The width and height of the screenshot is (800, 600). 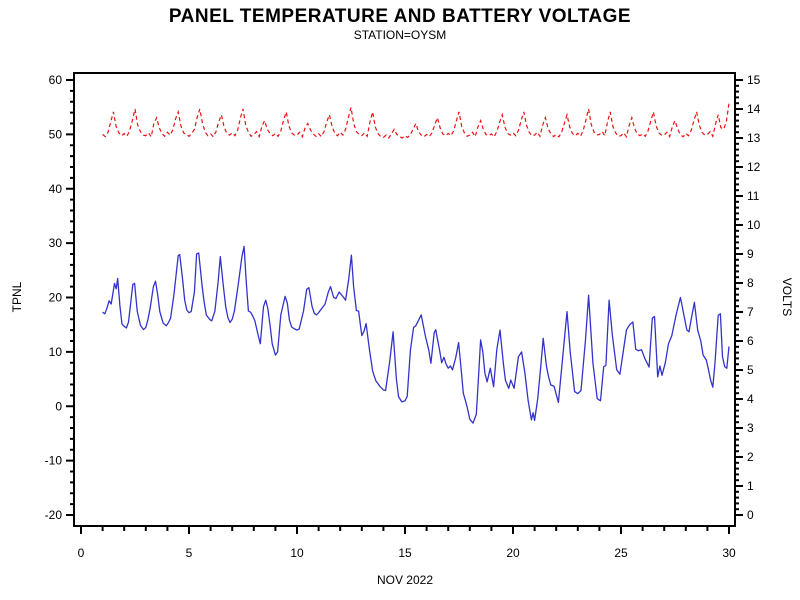 What do you see at coordinates (56, 352) in the screenshot?
I see `left-axis-tick-label: 10` at bounding box center [56, 352].